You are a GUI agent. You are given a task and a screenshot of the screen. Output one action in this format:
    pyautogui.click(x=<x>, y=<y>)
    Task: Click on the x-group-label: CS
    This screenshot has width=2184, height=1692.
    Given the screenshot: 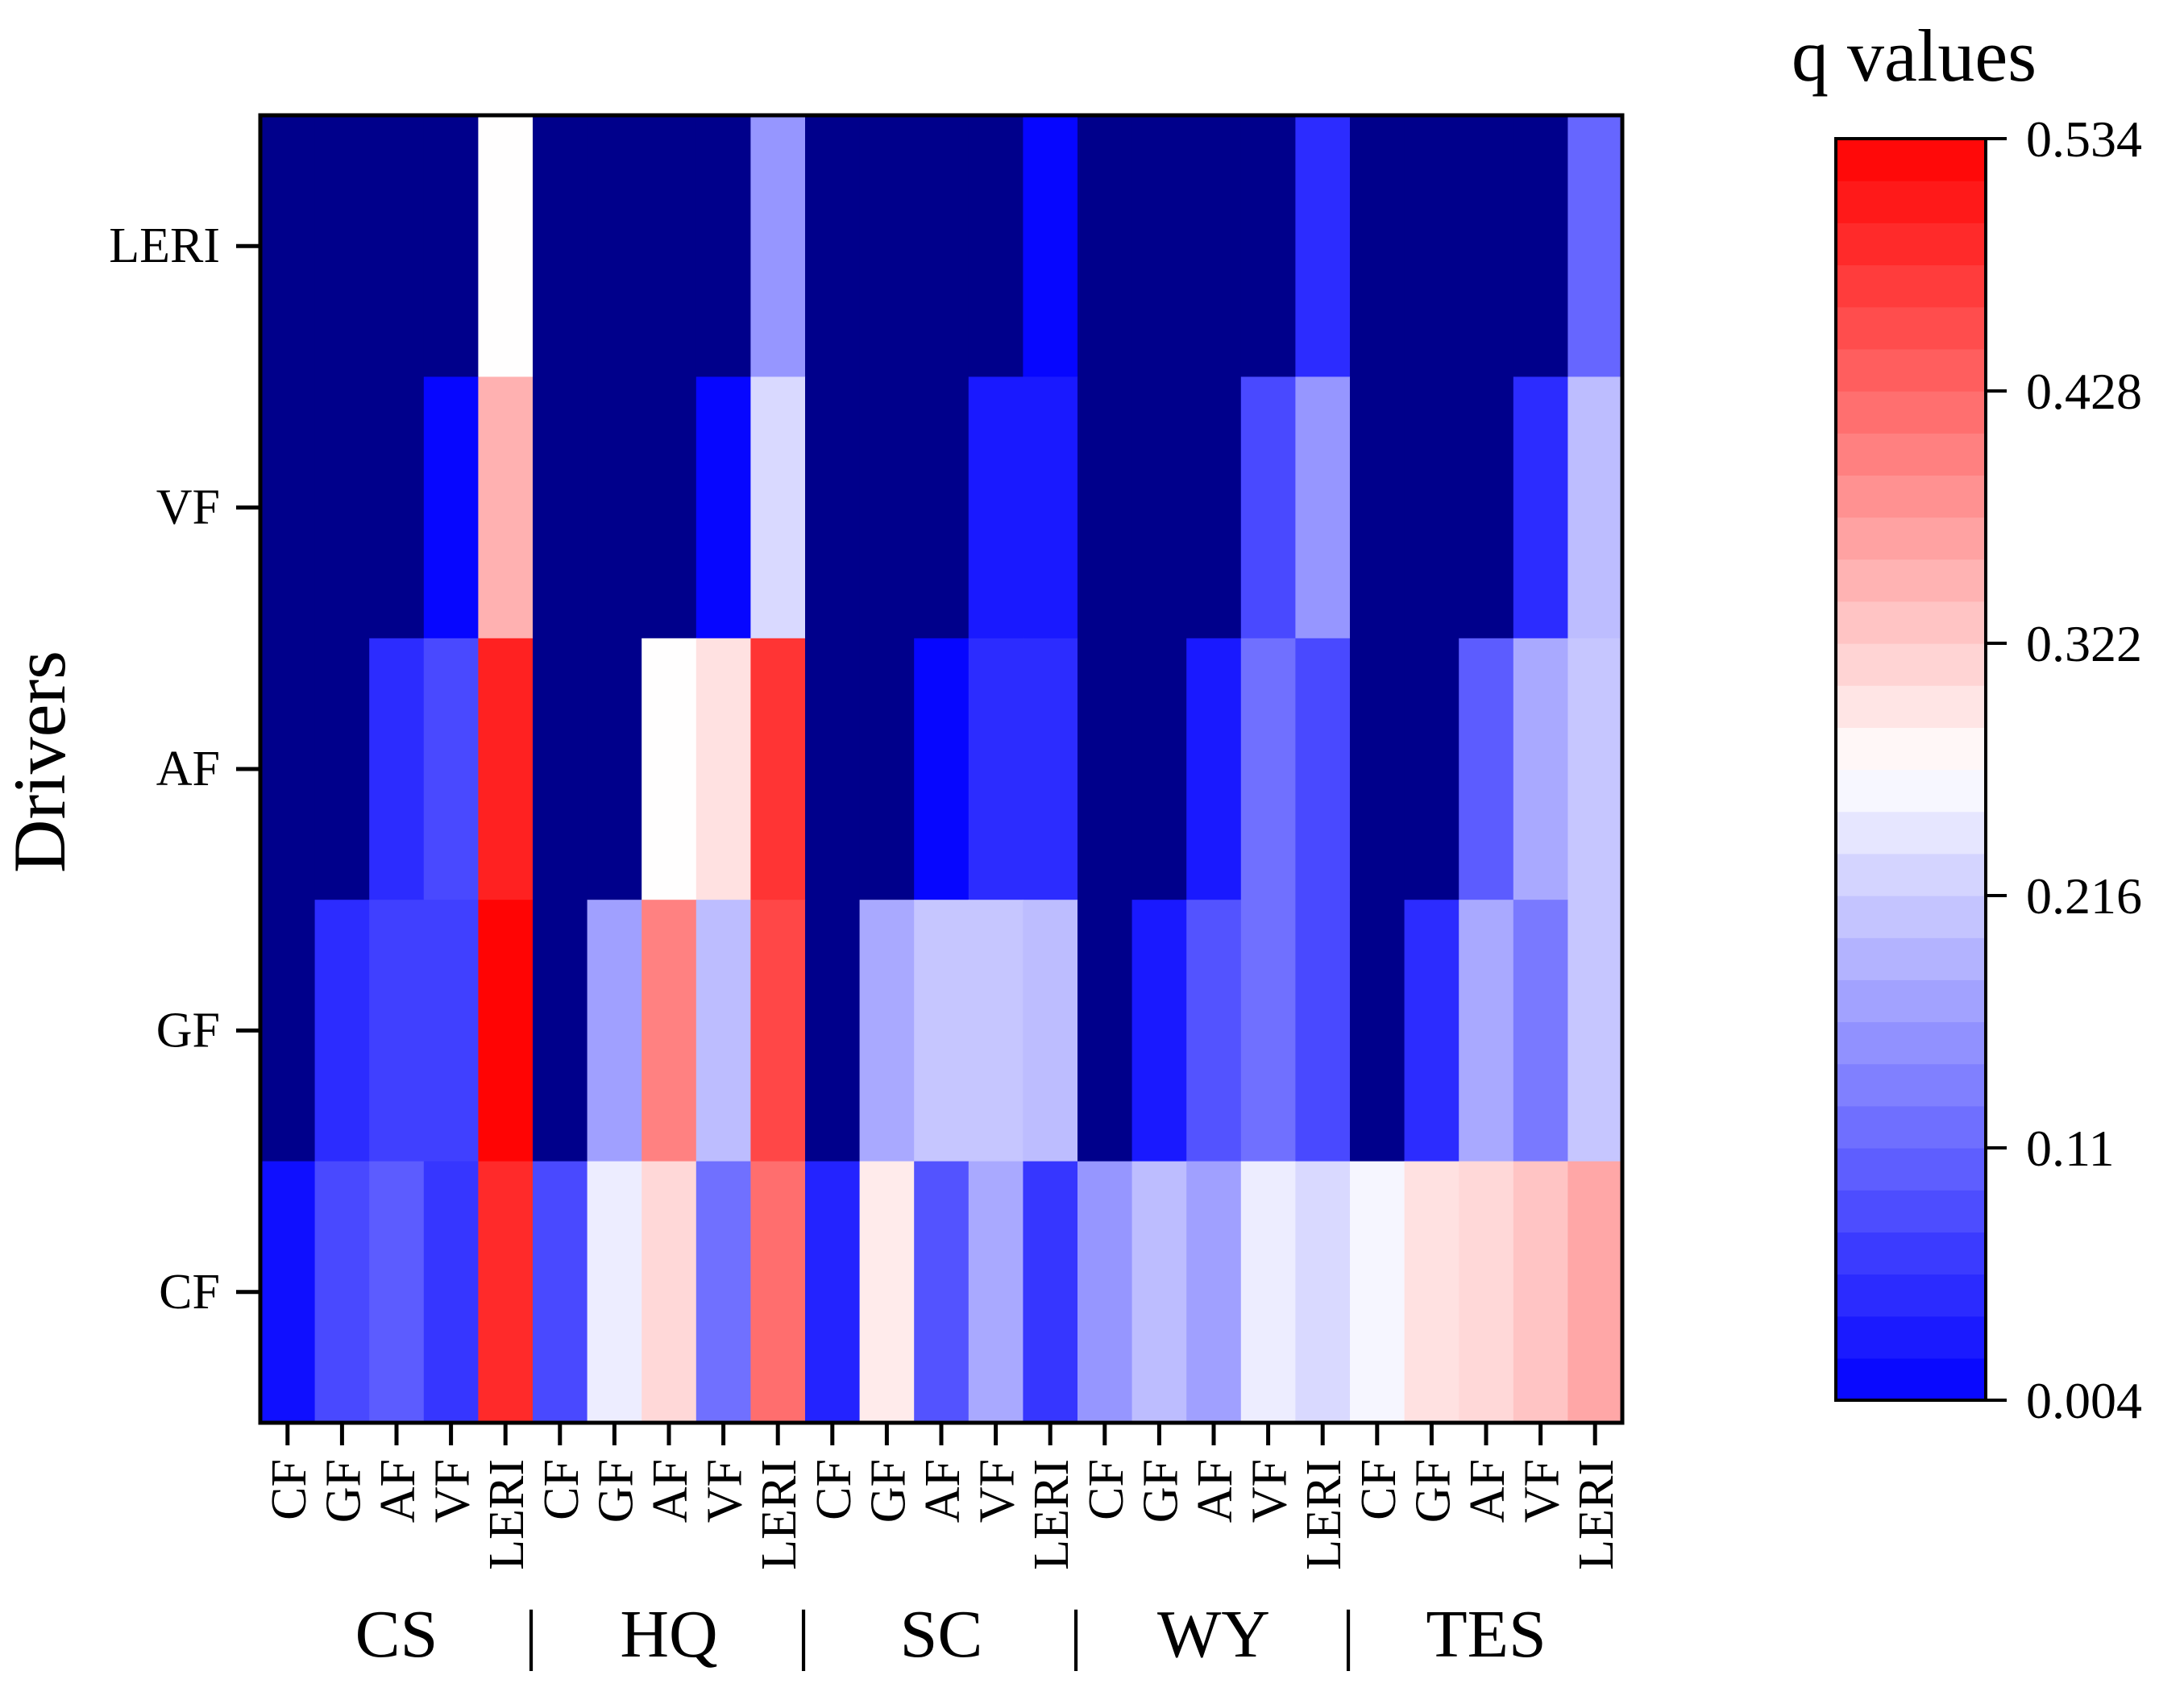 What is the action you would take?
    pyautogui.click(x=396, y=1634)
    